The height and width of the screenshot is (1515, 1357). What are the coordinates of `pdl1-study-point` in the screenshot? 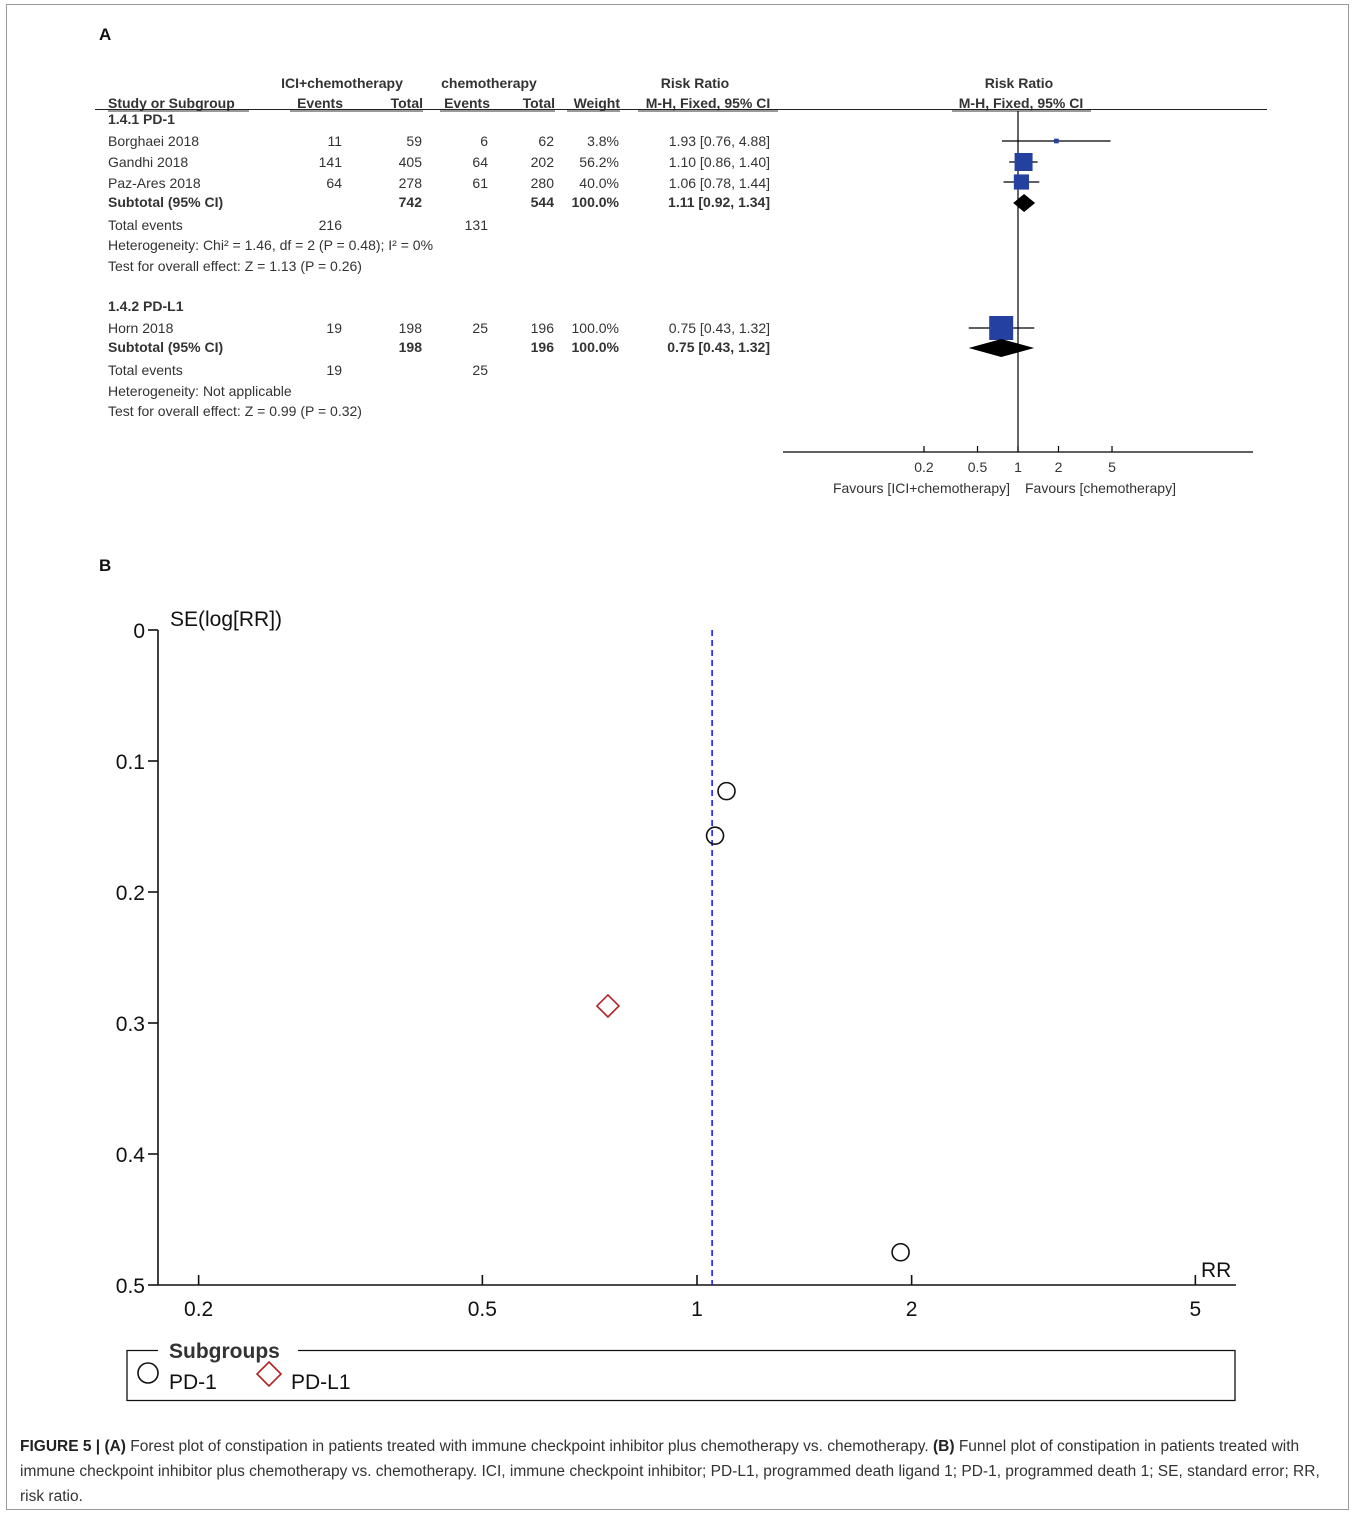 It's located at (608, 1006).